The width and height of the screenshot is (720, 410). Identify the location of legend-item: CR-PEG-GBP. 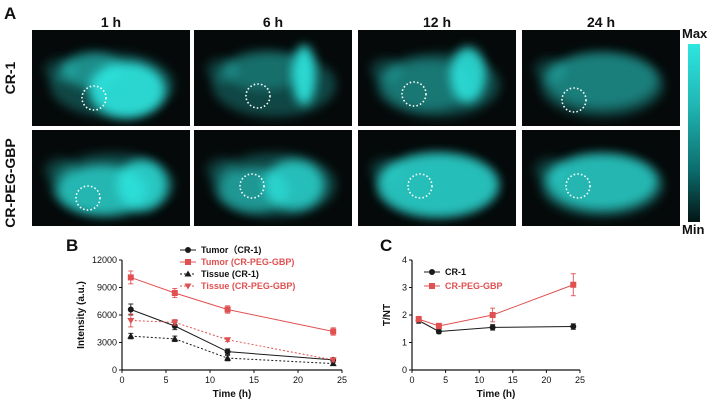
(463, 286).